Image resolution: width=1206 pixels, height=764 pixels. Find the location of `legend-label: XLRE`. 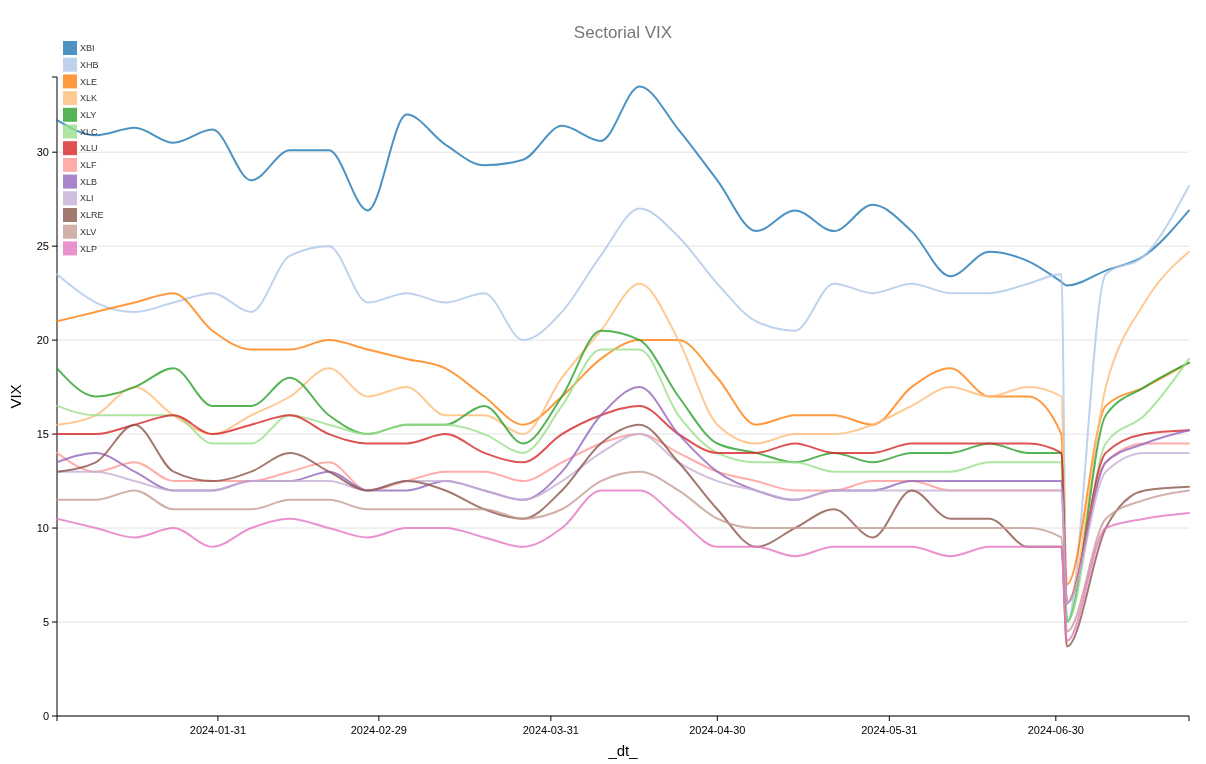

legend-label: XLRE is located at coordinates (92, 215).